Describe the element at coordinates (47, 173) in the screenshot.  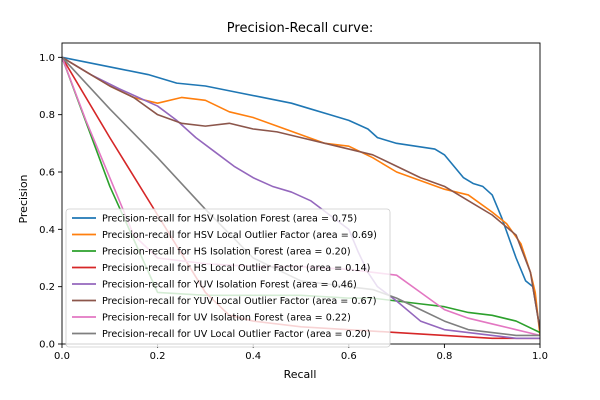
I see `y-tick-label: 0.6` at that location.